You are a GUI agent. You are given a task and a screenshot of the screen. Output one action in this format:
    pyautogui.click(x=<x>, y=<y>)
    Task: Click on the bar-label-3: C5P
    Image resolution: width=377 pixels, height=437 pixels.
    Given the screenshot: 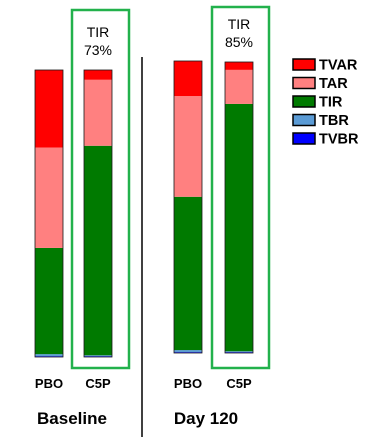 What is the action you would take?
    pyautogui.click(x=239, y=383)
    